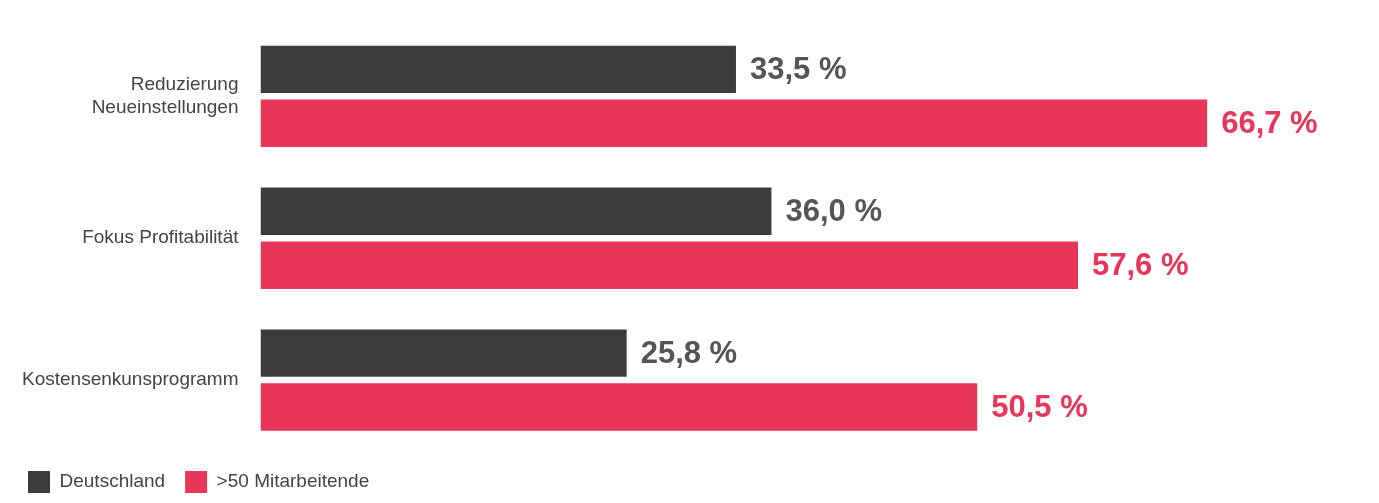 The height and width of the screenshot is (503, 1379). What do you see at coordinates (1140, 264) in the screenshot?
I see `data-label: 57,6 %` at bounding box center [1140, 264].